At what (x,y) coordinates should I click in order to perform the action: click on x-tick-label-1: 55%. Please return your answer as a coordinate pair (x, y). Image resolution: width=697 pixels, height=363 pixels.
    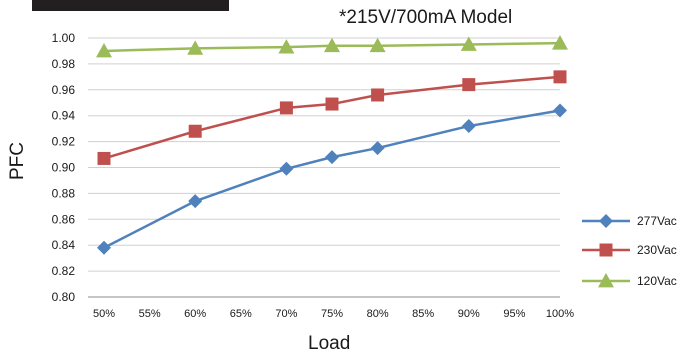
    Looking at the image, I should click on (150, 314).